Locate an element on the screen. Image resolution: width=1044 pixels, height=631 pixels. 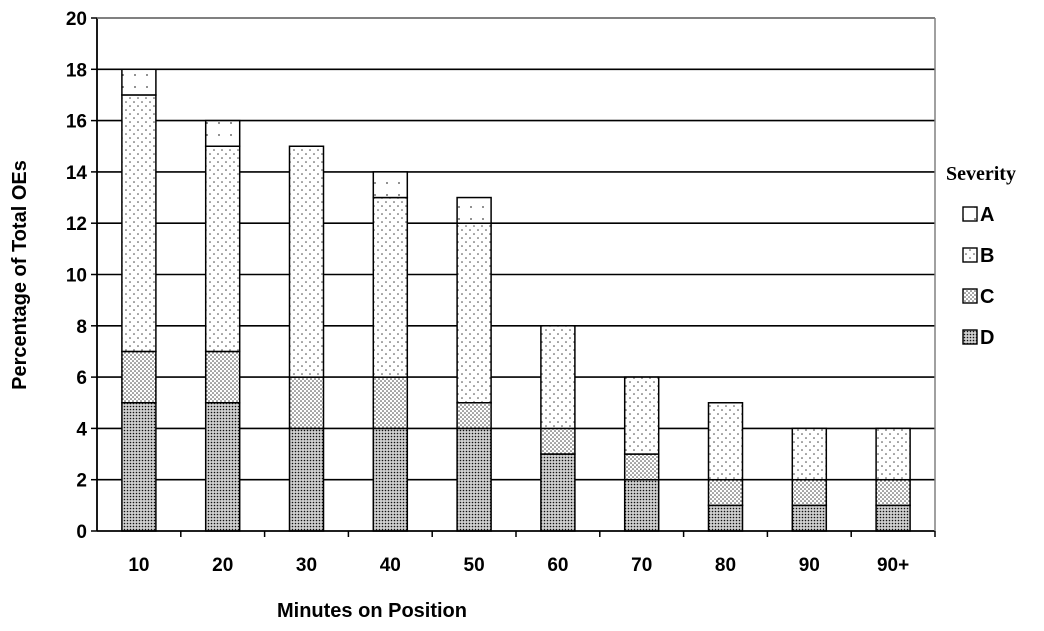
legend-label: D is located at coordinates (987, 338).